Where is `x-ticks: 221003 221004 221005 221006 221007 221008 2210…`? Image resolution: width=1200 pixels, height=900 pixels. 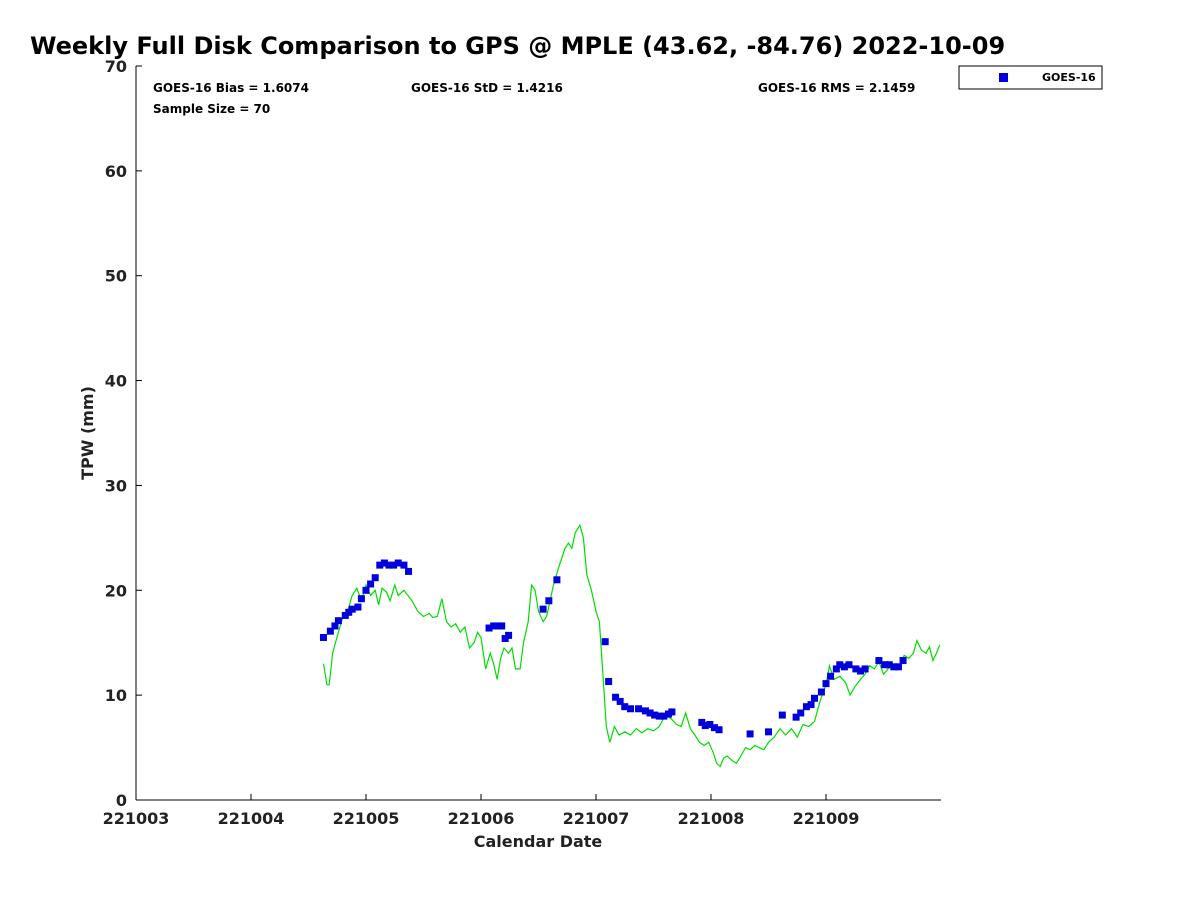 x-ticks: 221003 221004 221005 221006 221007 221008 2210… is located at coordinates (481, 811).